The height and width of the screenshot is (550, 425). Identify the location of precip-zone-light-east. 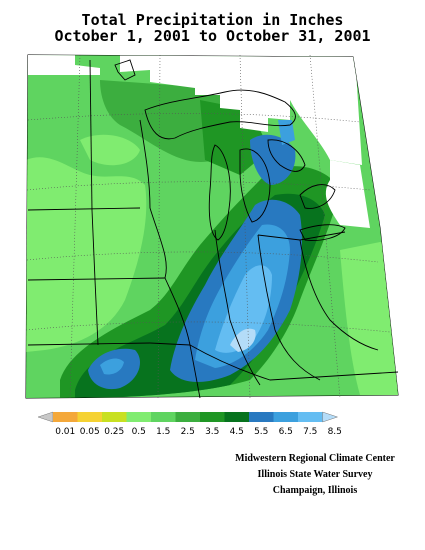
(369, 317).